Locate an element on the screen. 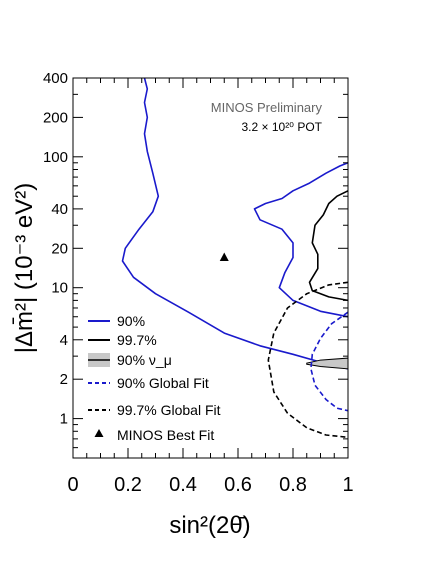  legend-label-997-global: 99.7% Global Fit is located at coordinates (169, 410).